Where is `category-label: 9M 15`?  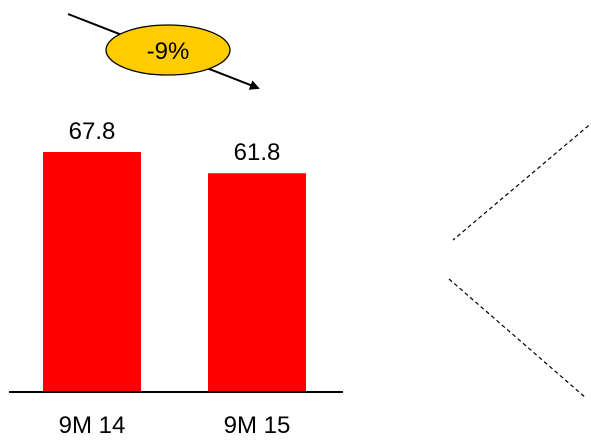 category-label: 9M 15 is located at coordinates (257, 425).